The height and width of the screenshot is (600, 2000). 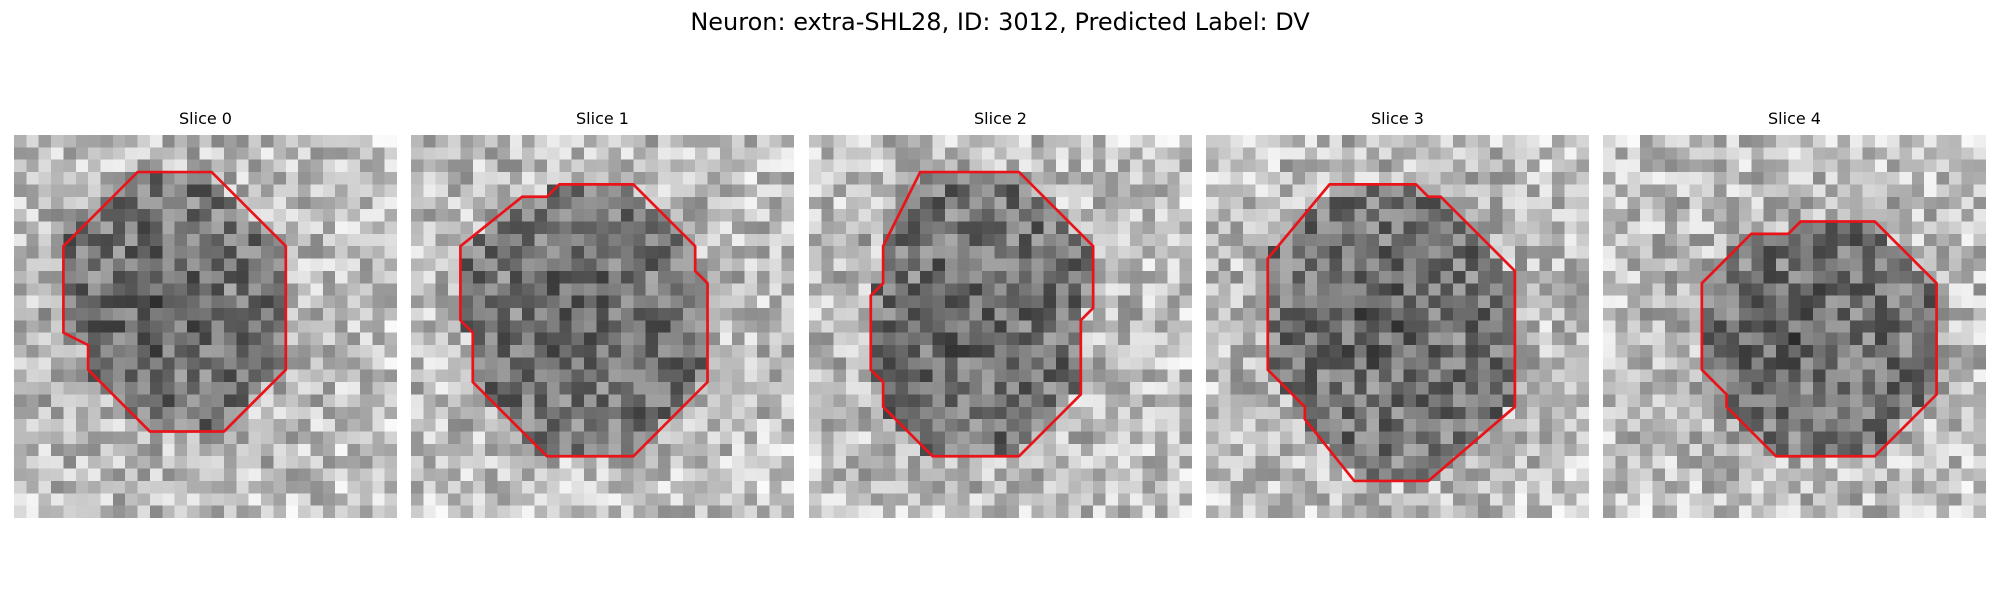 I want to click on slice-panel-4: Slice 4, so click(x=1794, y=314).